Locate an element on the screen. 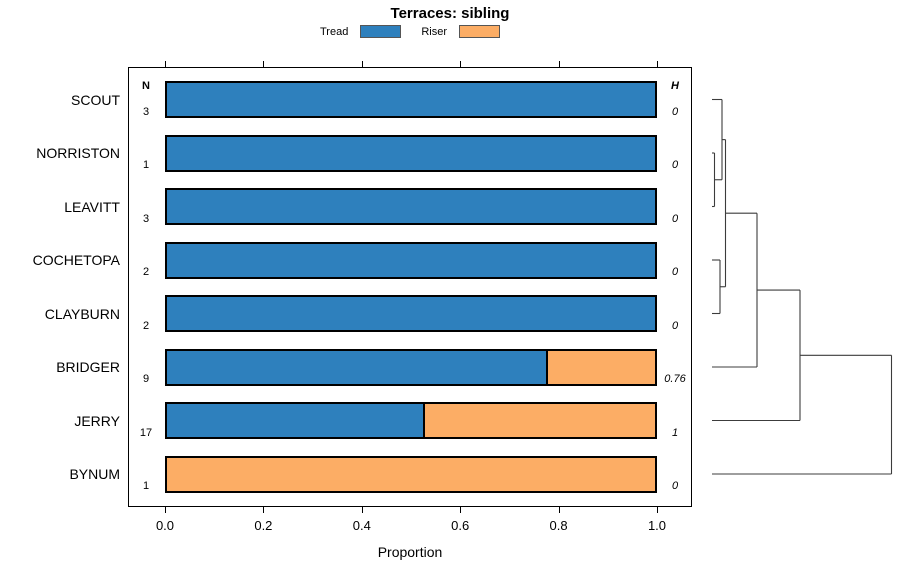 The height and width of the screenshot is (580, 900). x-axis-title: Proportion is located at coordinates (410, 552).